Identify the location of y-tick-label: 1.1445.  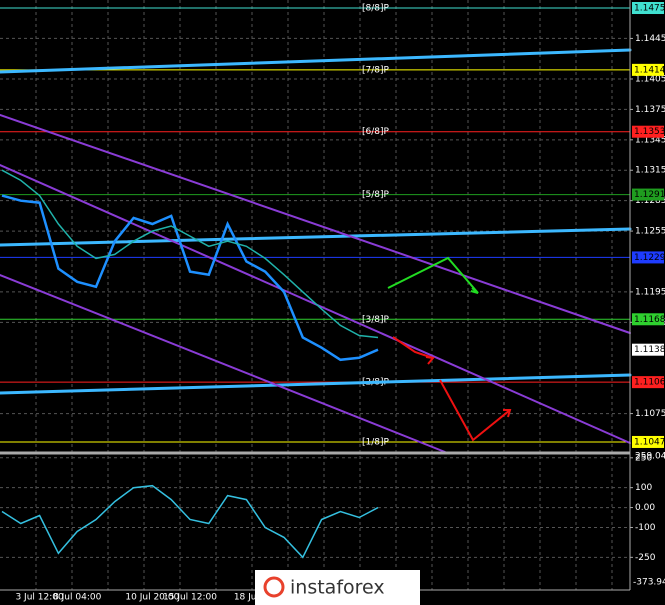
(650, 39).